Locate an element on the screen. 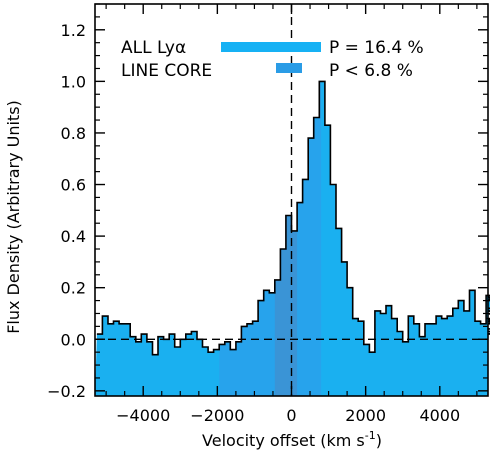 This screenshot has width=490, height=459. y-tick-label: 0.0 is located at coordinates (73, 339).